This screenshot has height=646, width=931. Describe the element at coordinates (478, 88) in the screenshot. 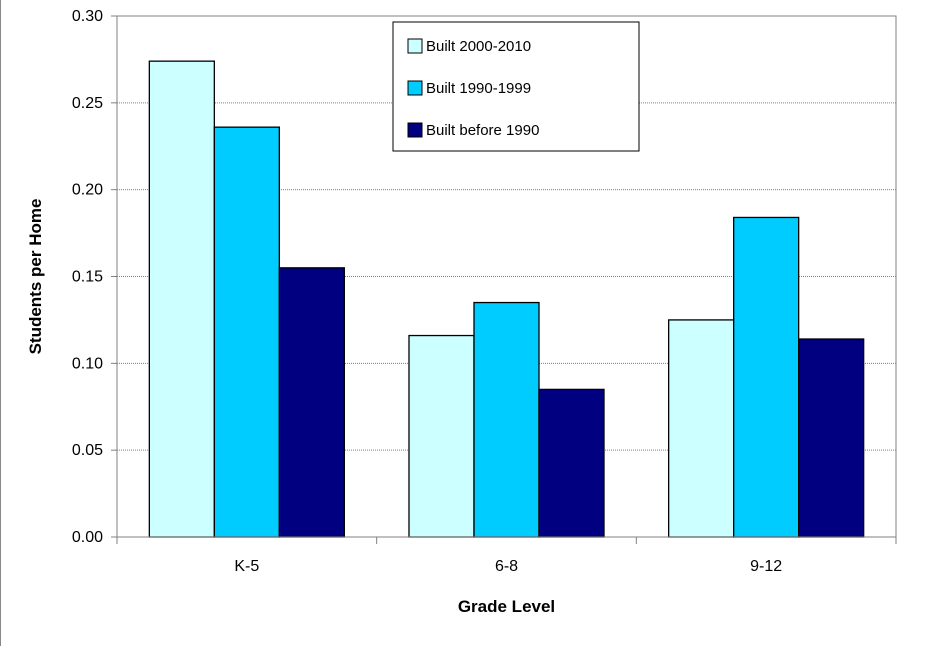

I see `legend-label: Built 1990-1999` at that location.